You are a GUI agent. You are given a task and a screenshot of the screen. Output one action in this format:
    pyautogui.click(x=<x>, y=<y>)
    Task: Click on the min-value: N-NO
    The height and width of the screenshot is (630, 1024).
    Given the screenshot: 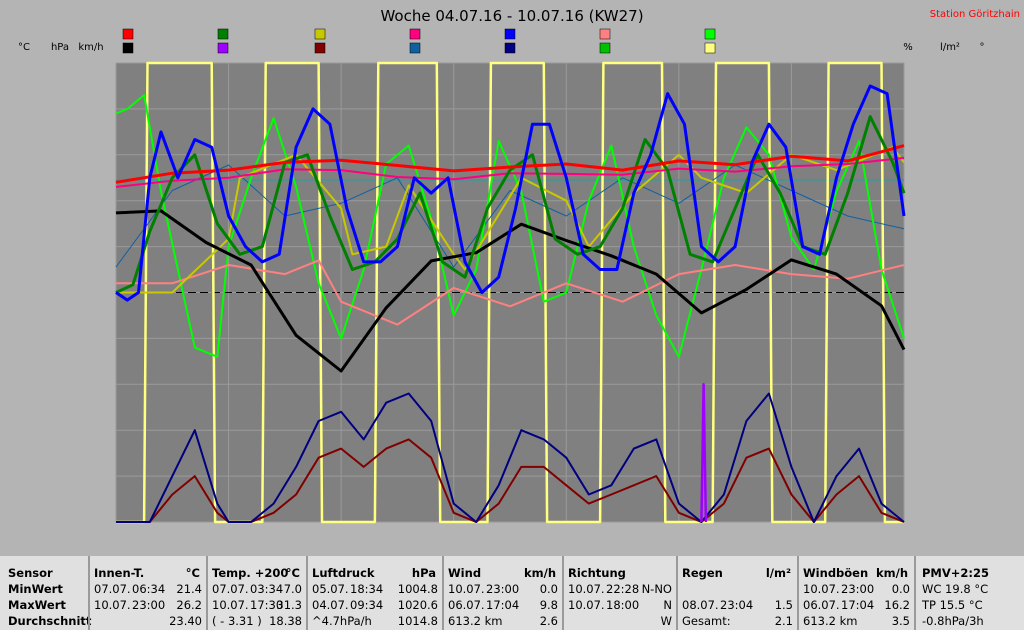 What is the action you would take?
    pyautogui.click(x=656, y=589)
    